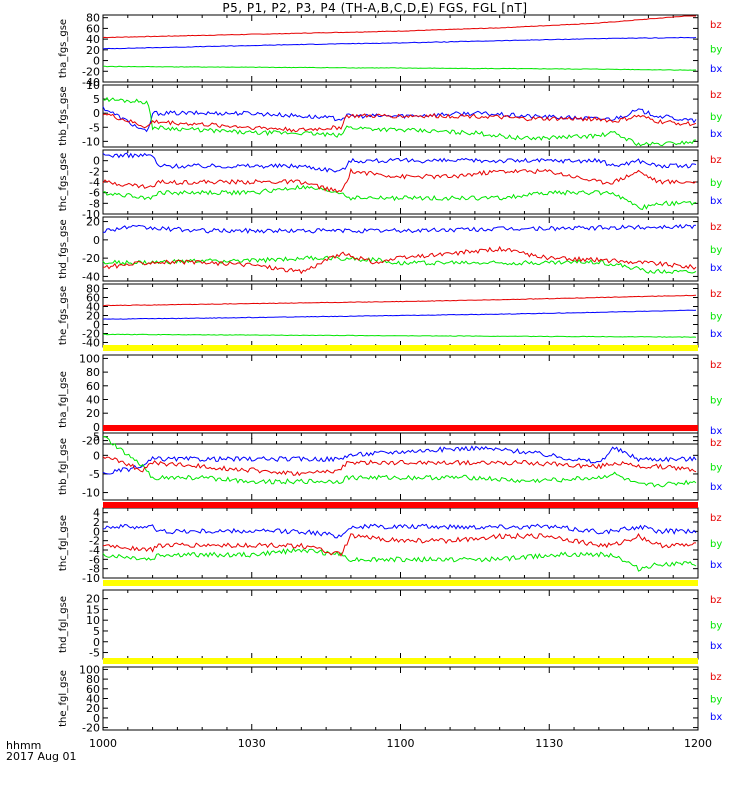  I want to click on x-tick-label: 1200, so click(698, 743).